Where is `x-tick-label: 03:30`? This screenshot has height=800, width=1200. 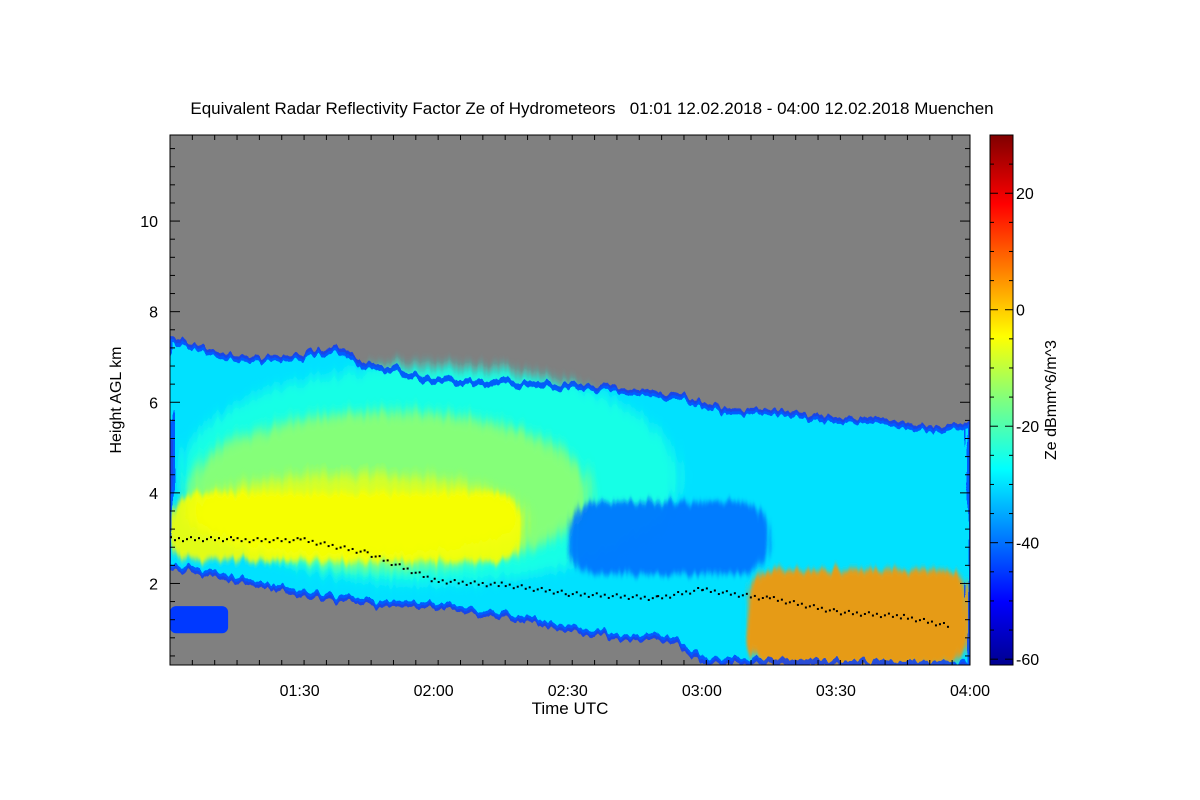
x-tick-label: 03:30 is located at coordinates (836, 691).